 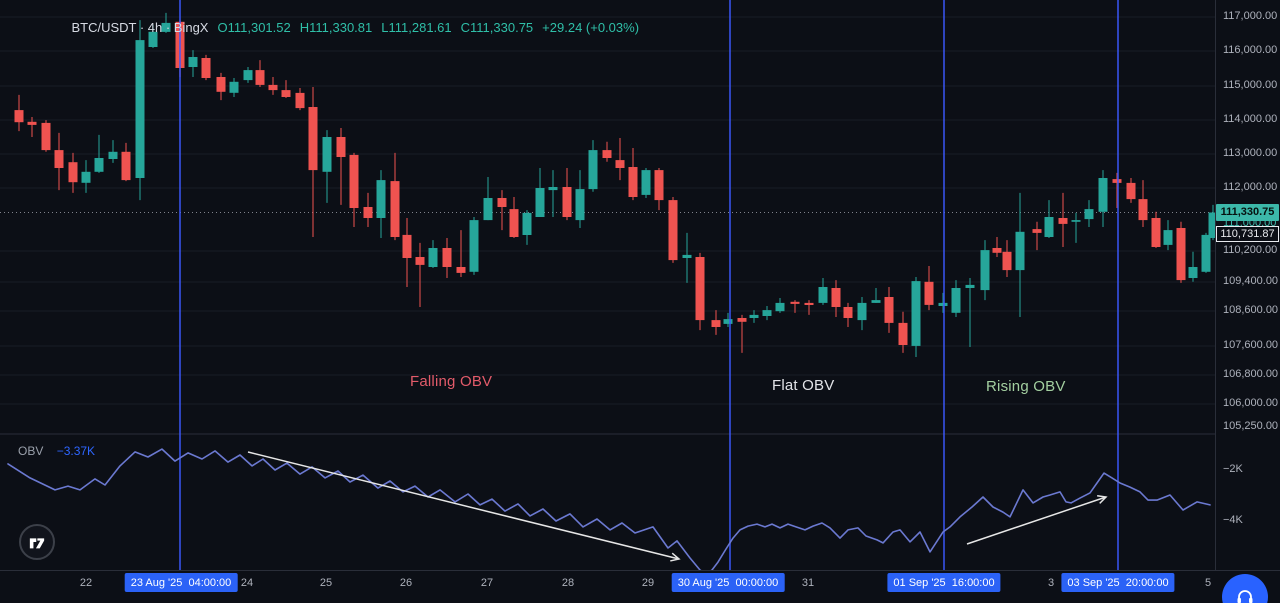 I want to click on price-axis-label: 107,600.00, so click(x=1251, y=345).